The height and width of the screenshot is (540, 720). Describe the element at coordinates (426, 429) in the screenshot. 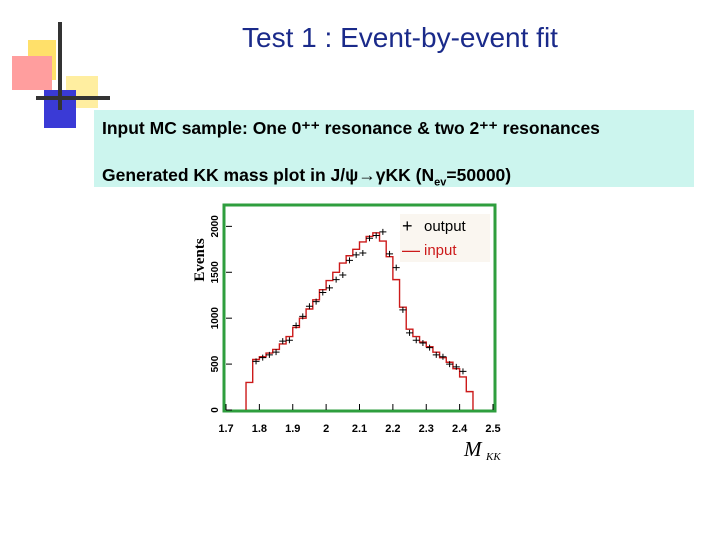

I see `x-tick-label: 2.3` at that location.